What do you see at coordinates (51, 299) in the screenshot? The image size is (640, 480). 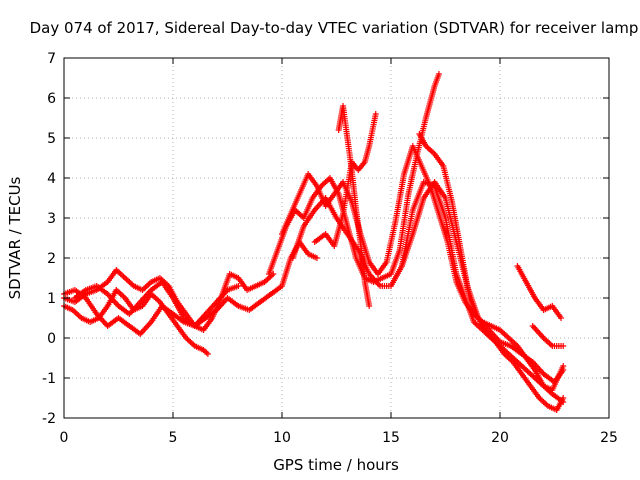 I see `y-tick-label: 1` at bounding box center [51, 299].